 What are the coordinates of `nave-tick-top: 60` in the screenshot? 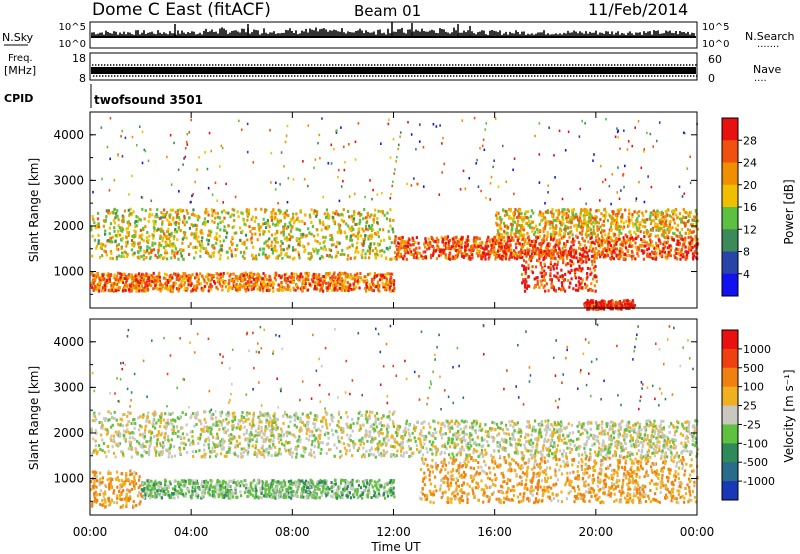 It's located at (715, 59).